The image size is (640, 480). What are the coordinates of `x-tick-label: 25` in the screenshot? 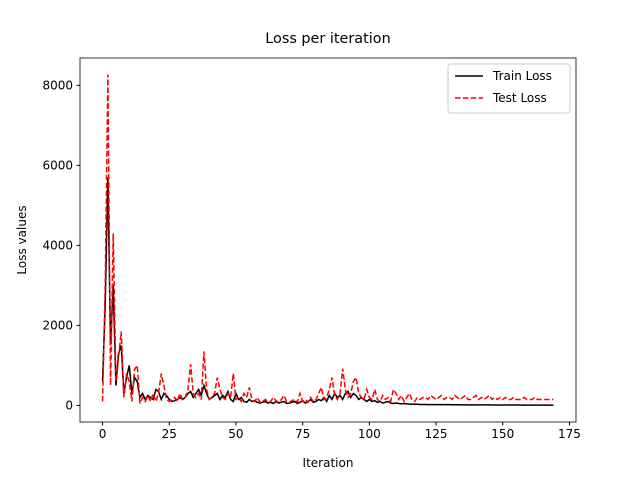 It's located at (169, 434).